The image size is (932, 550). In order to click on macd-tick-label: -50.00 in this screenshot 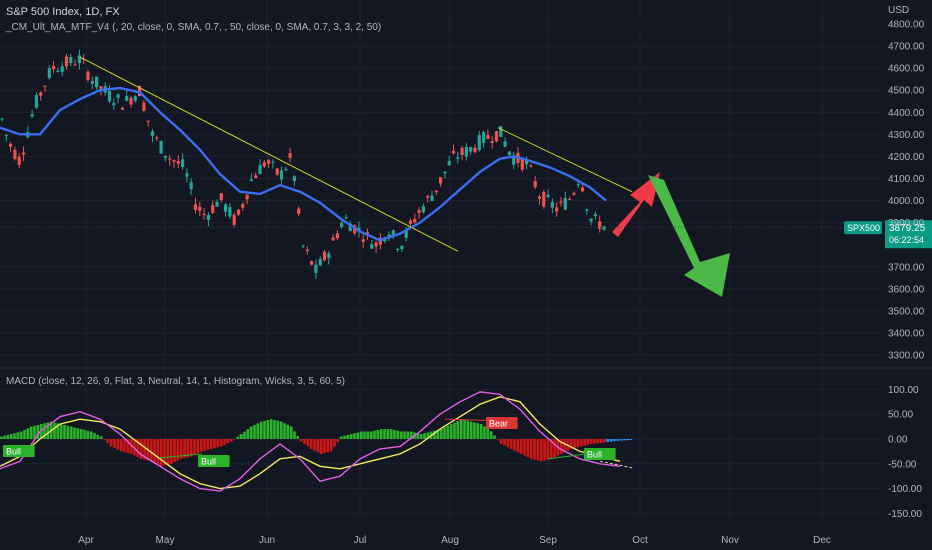, I will do `click(902, 464)`.